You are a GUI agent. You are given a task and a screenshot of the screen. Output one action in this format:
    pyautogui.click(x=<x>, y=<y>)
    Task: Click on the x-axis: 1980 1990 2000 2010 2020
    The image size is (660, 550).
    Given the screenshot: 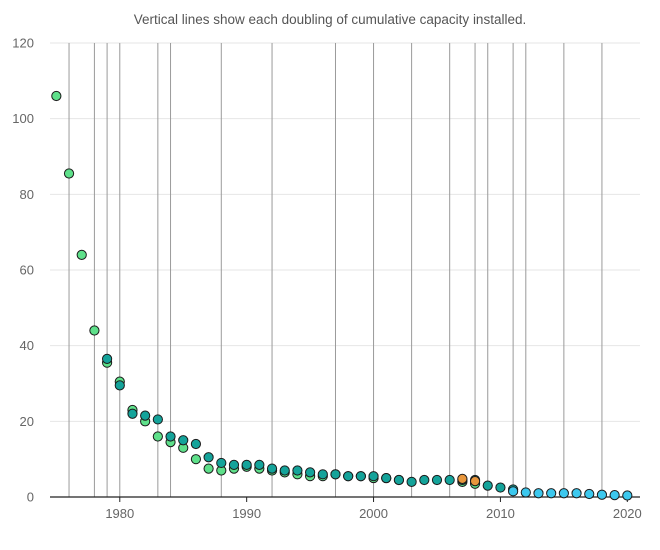 What is the action you would take?
    pyautogui.click(x=346, y=508)
    